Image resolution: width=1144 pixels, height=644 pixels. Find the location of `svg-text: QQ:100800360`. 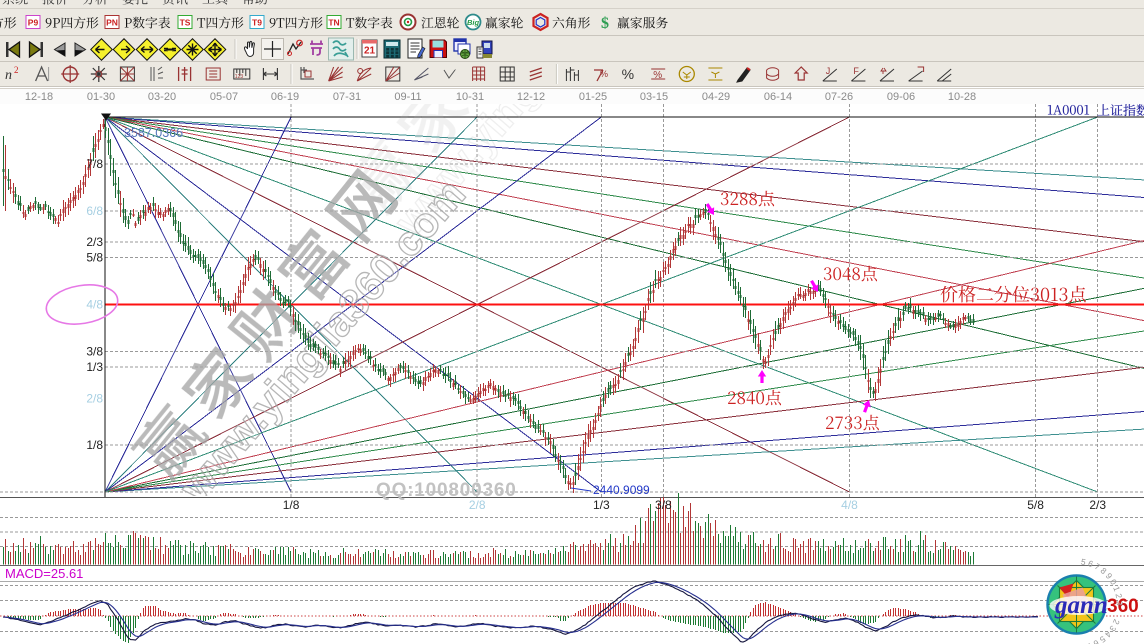

svg-text: QQ:100800360 is located at coordinates (446, 490).